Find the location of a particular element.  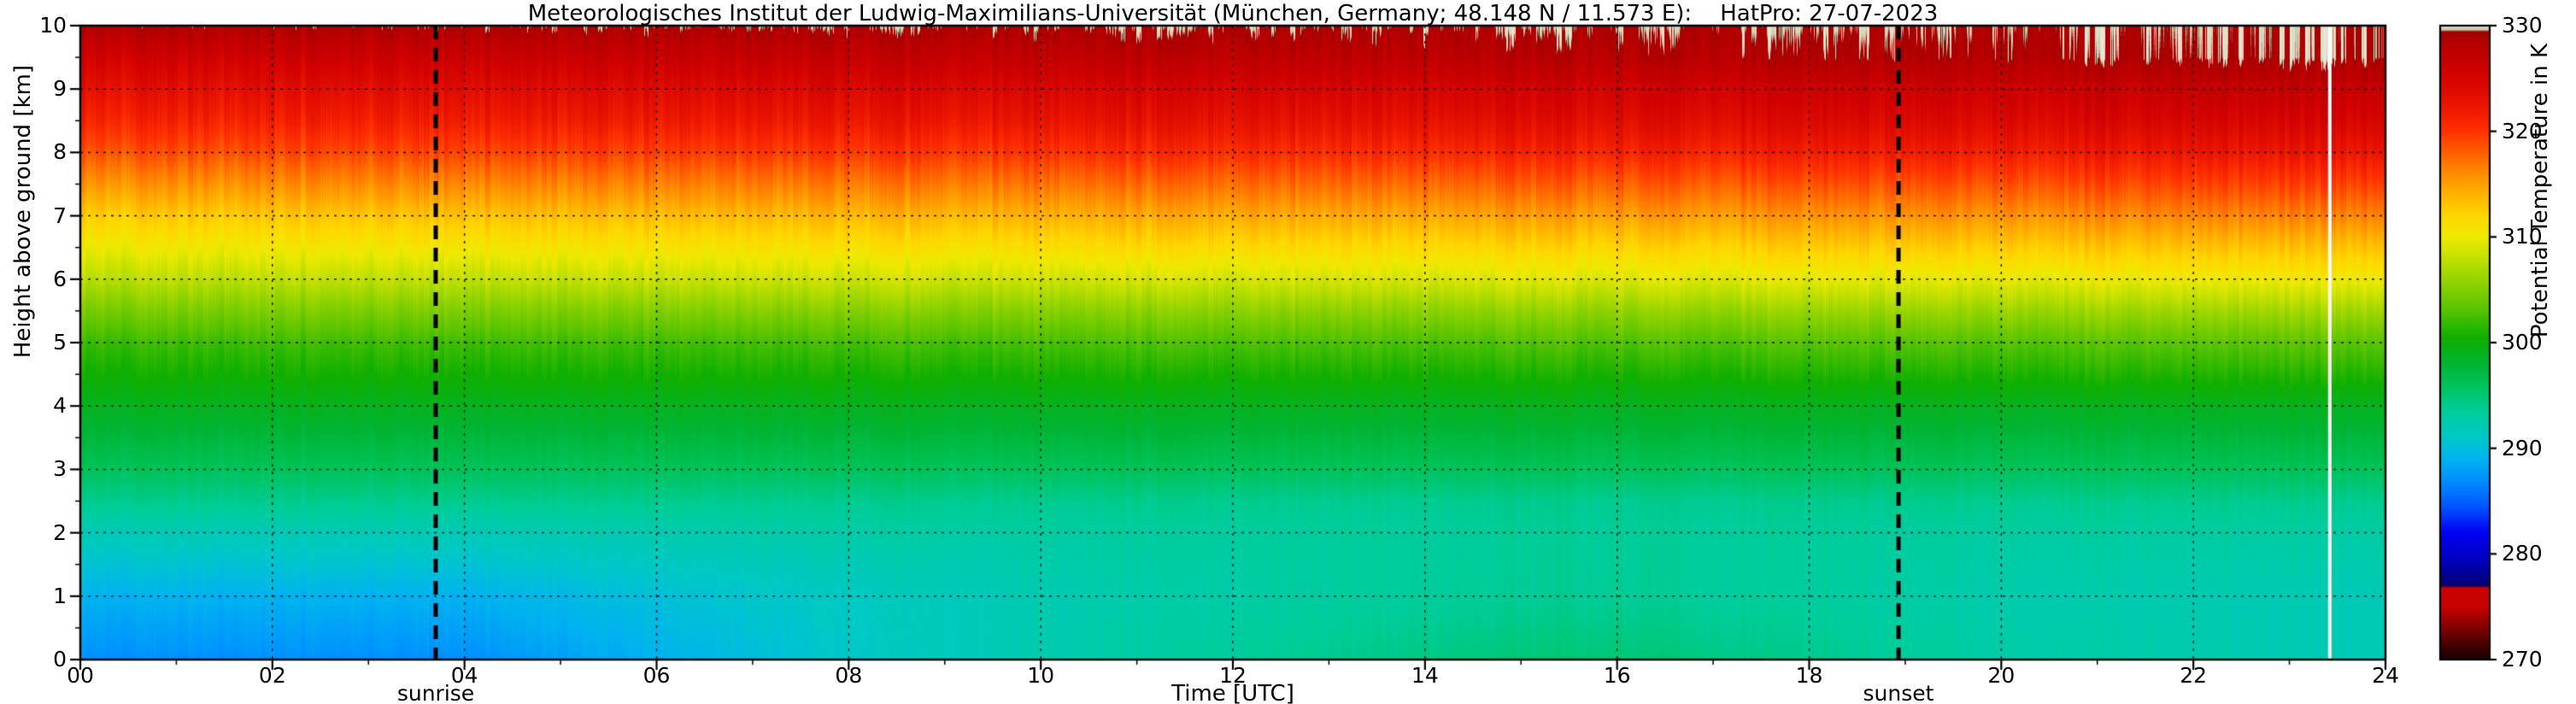

x-tick-label: 24 is located at coordinates (2385, 675).